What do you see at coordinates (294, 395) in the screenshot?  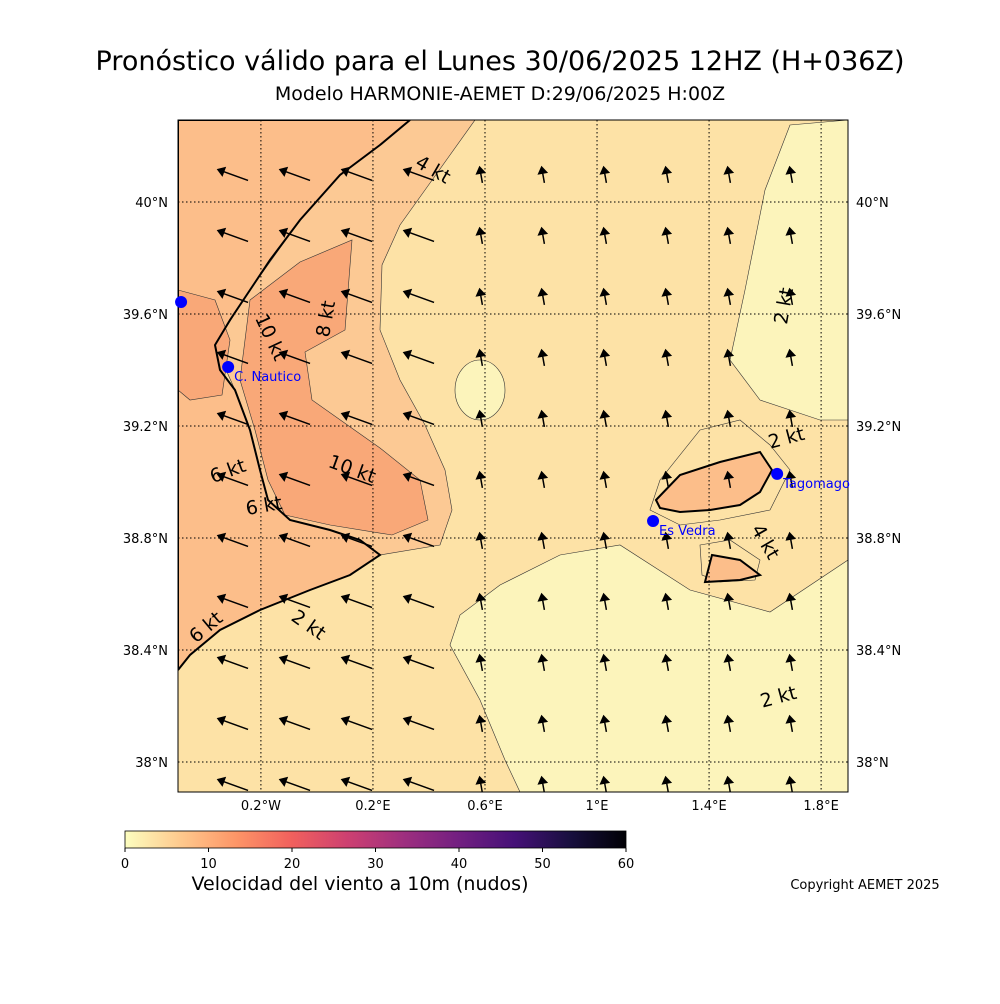 I see `coastline` at bounding box center [294, 395].